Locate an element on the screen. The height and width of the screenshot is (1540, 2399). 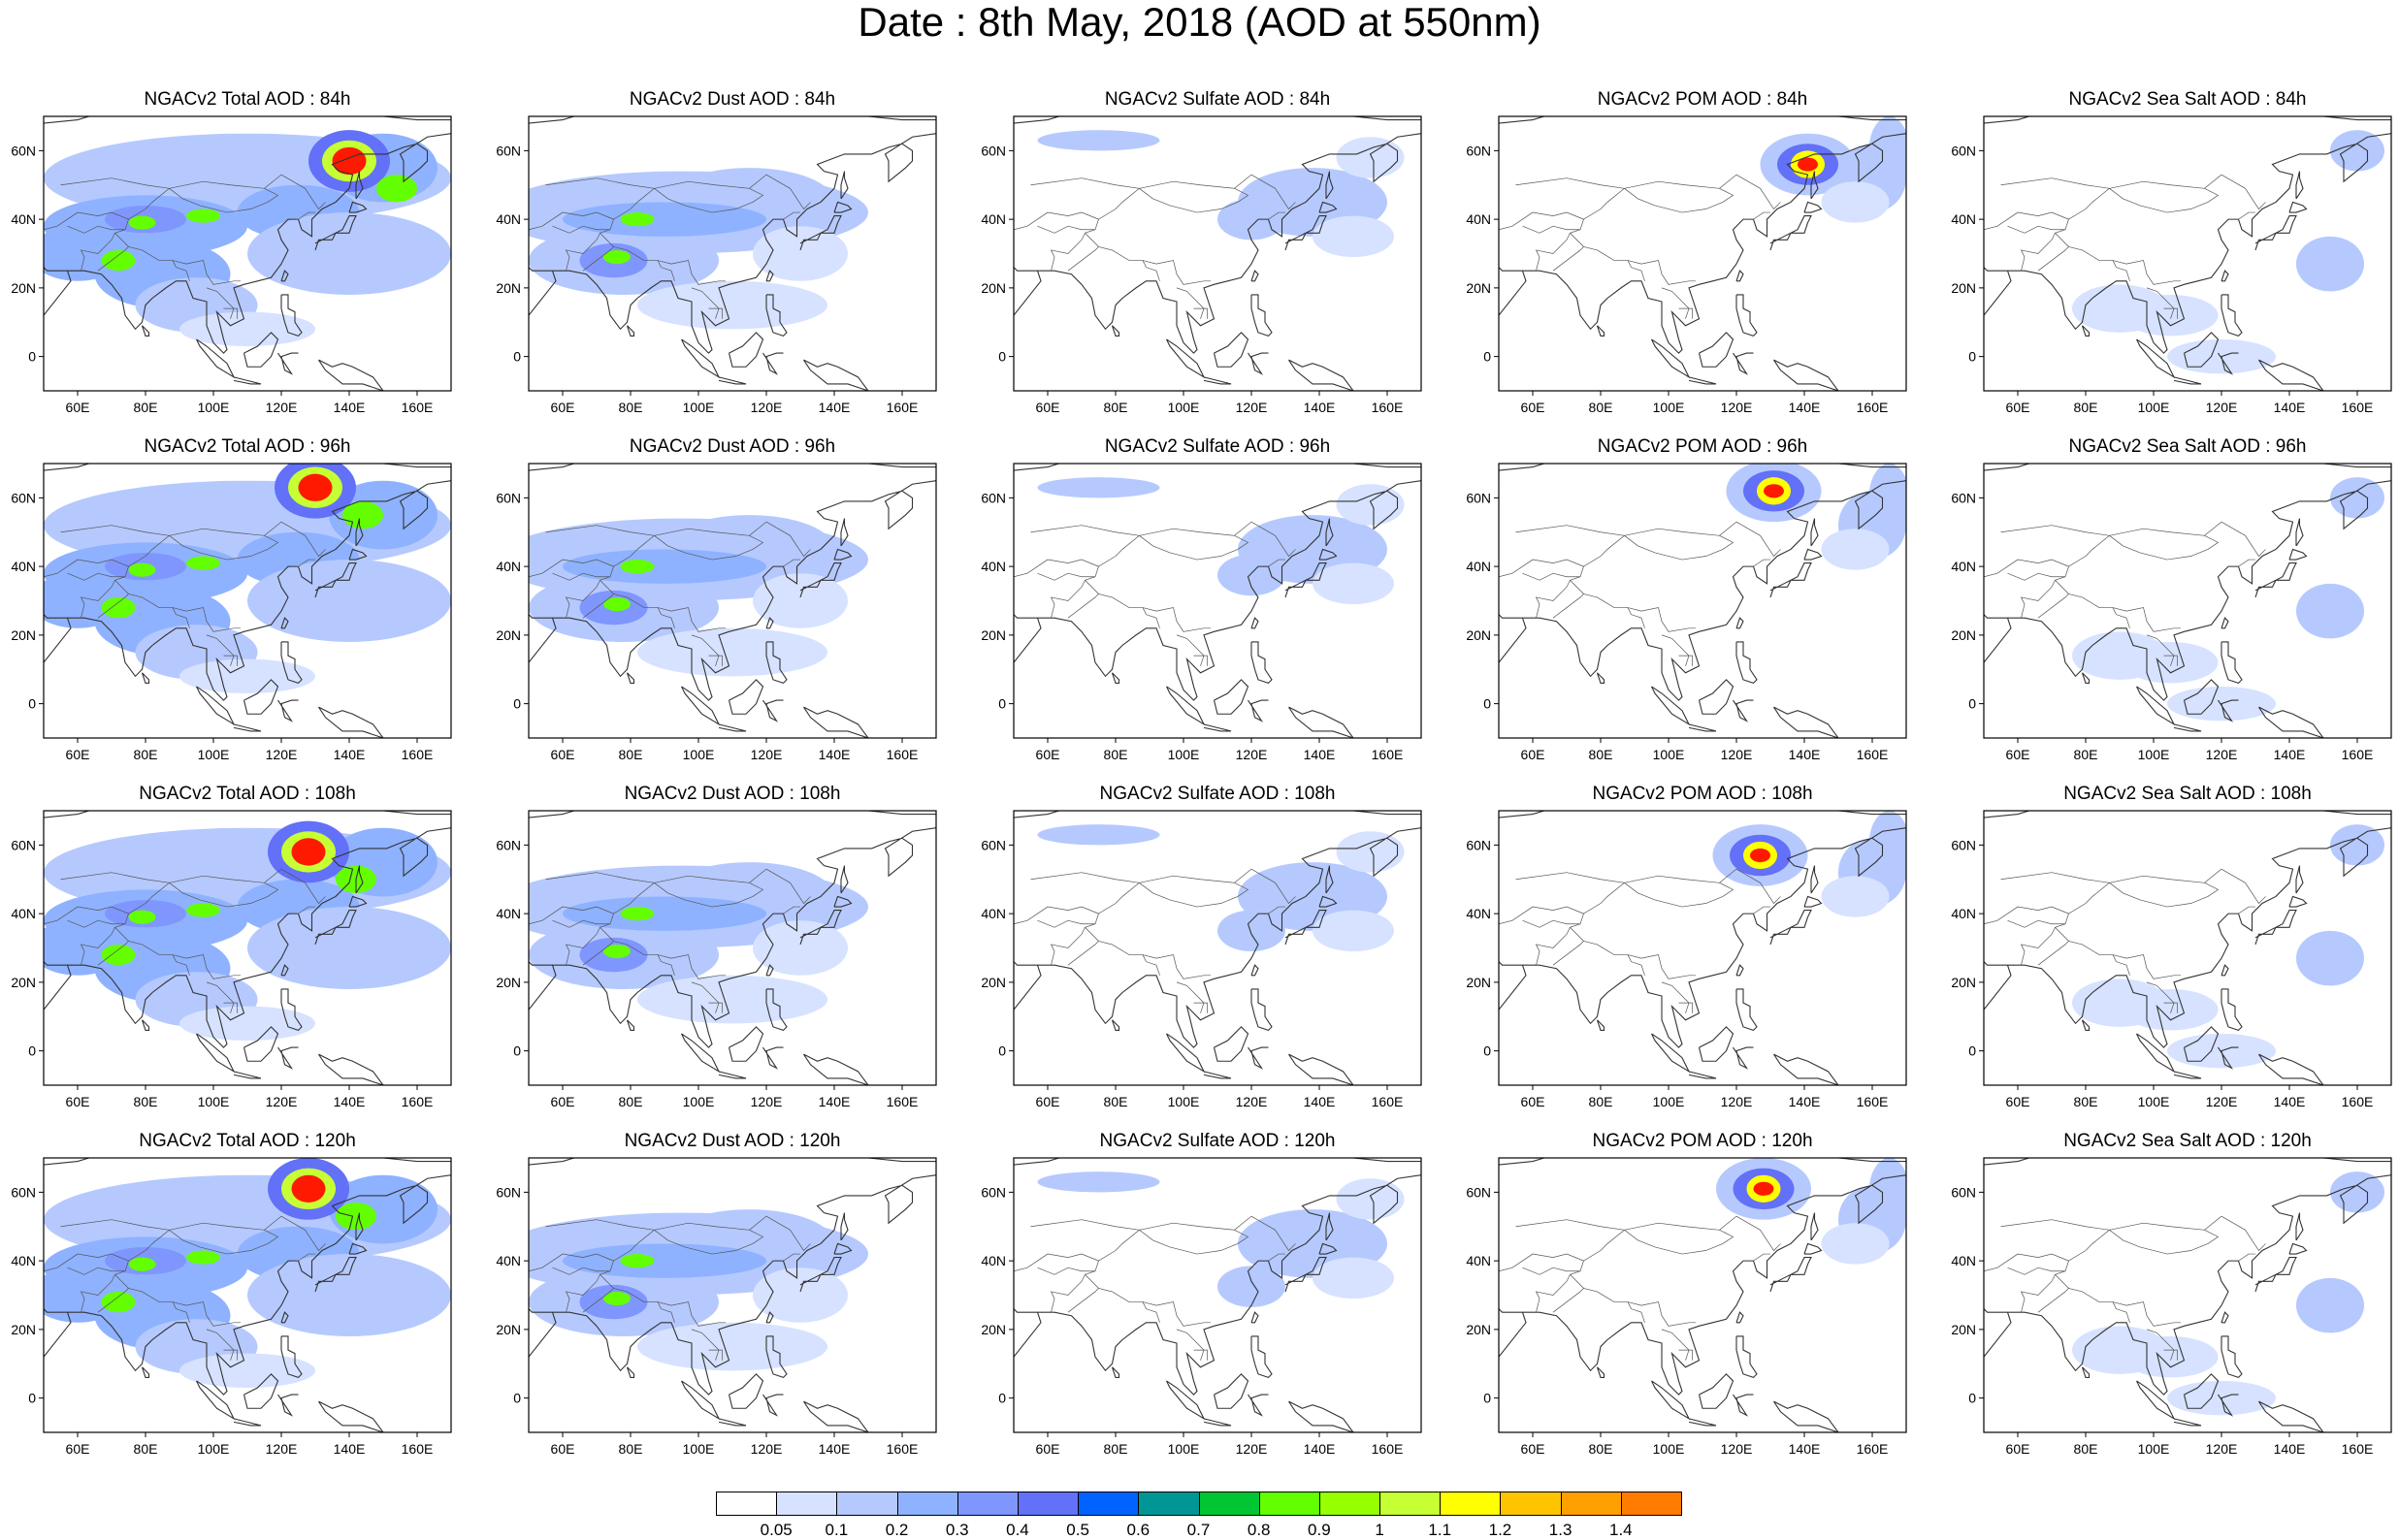
lat-tick-label: 20N is located at coordinates (1964, 983).